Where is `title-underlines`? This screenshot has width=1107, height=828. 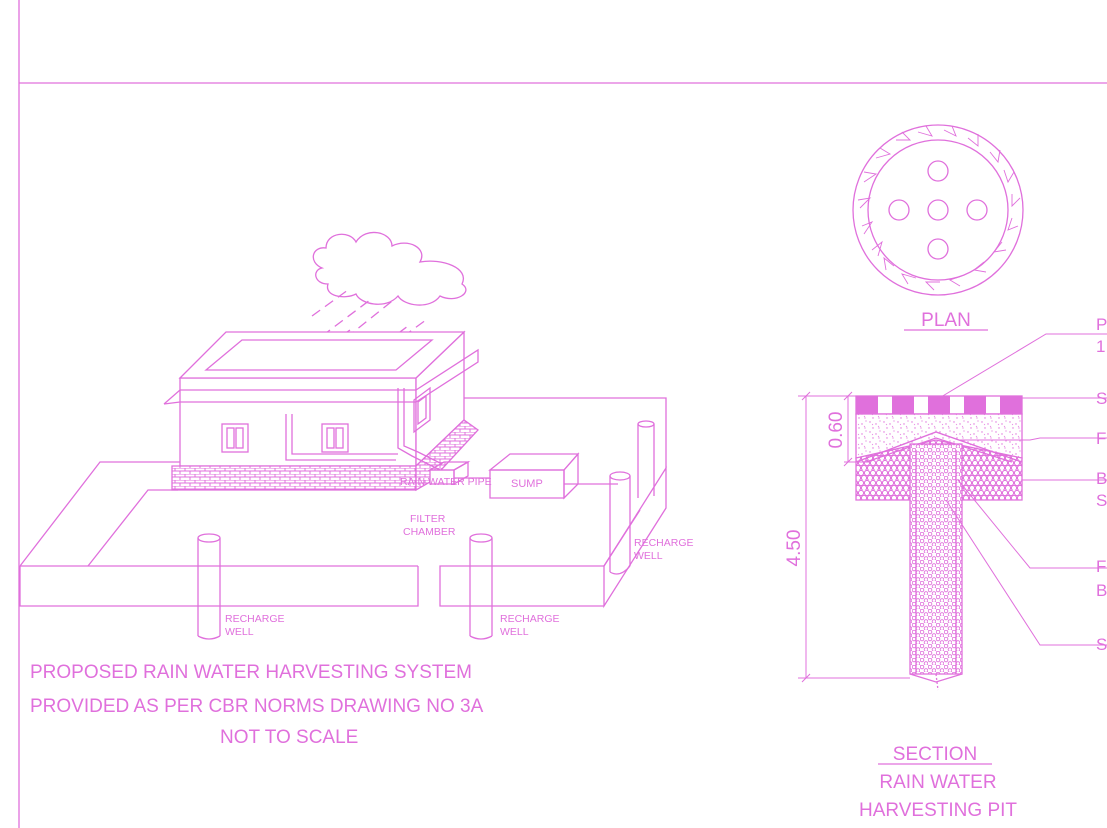
title-underlines is located at coordinates (935, 547).